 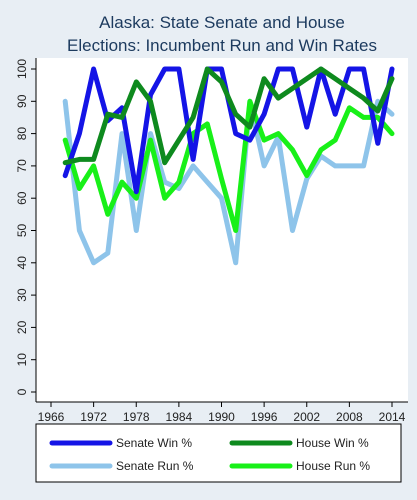 I want to click on y-tick-label: 60, so click(x=22, y=198).